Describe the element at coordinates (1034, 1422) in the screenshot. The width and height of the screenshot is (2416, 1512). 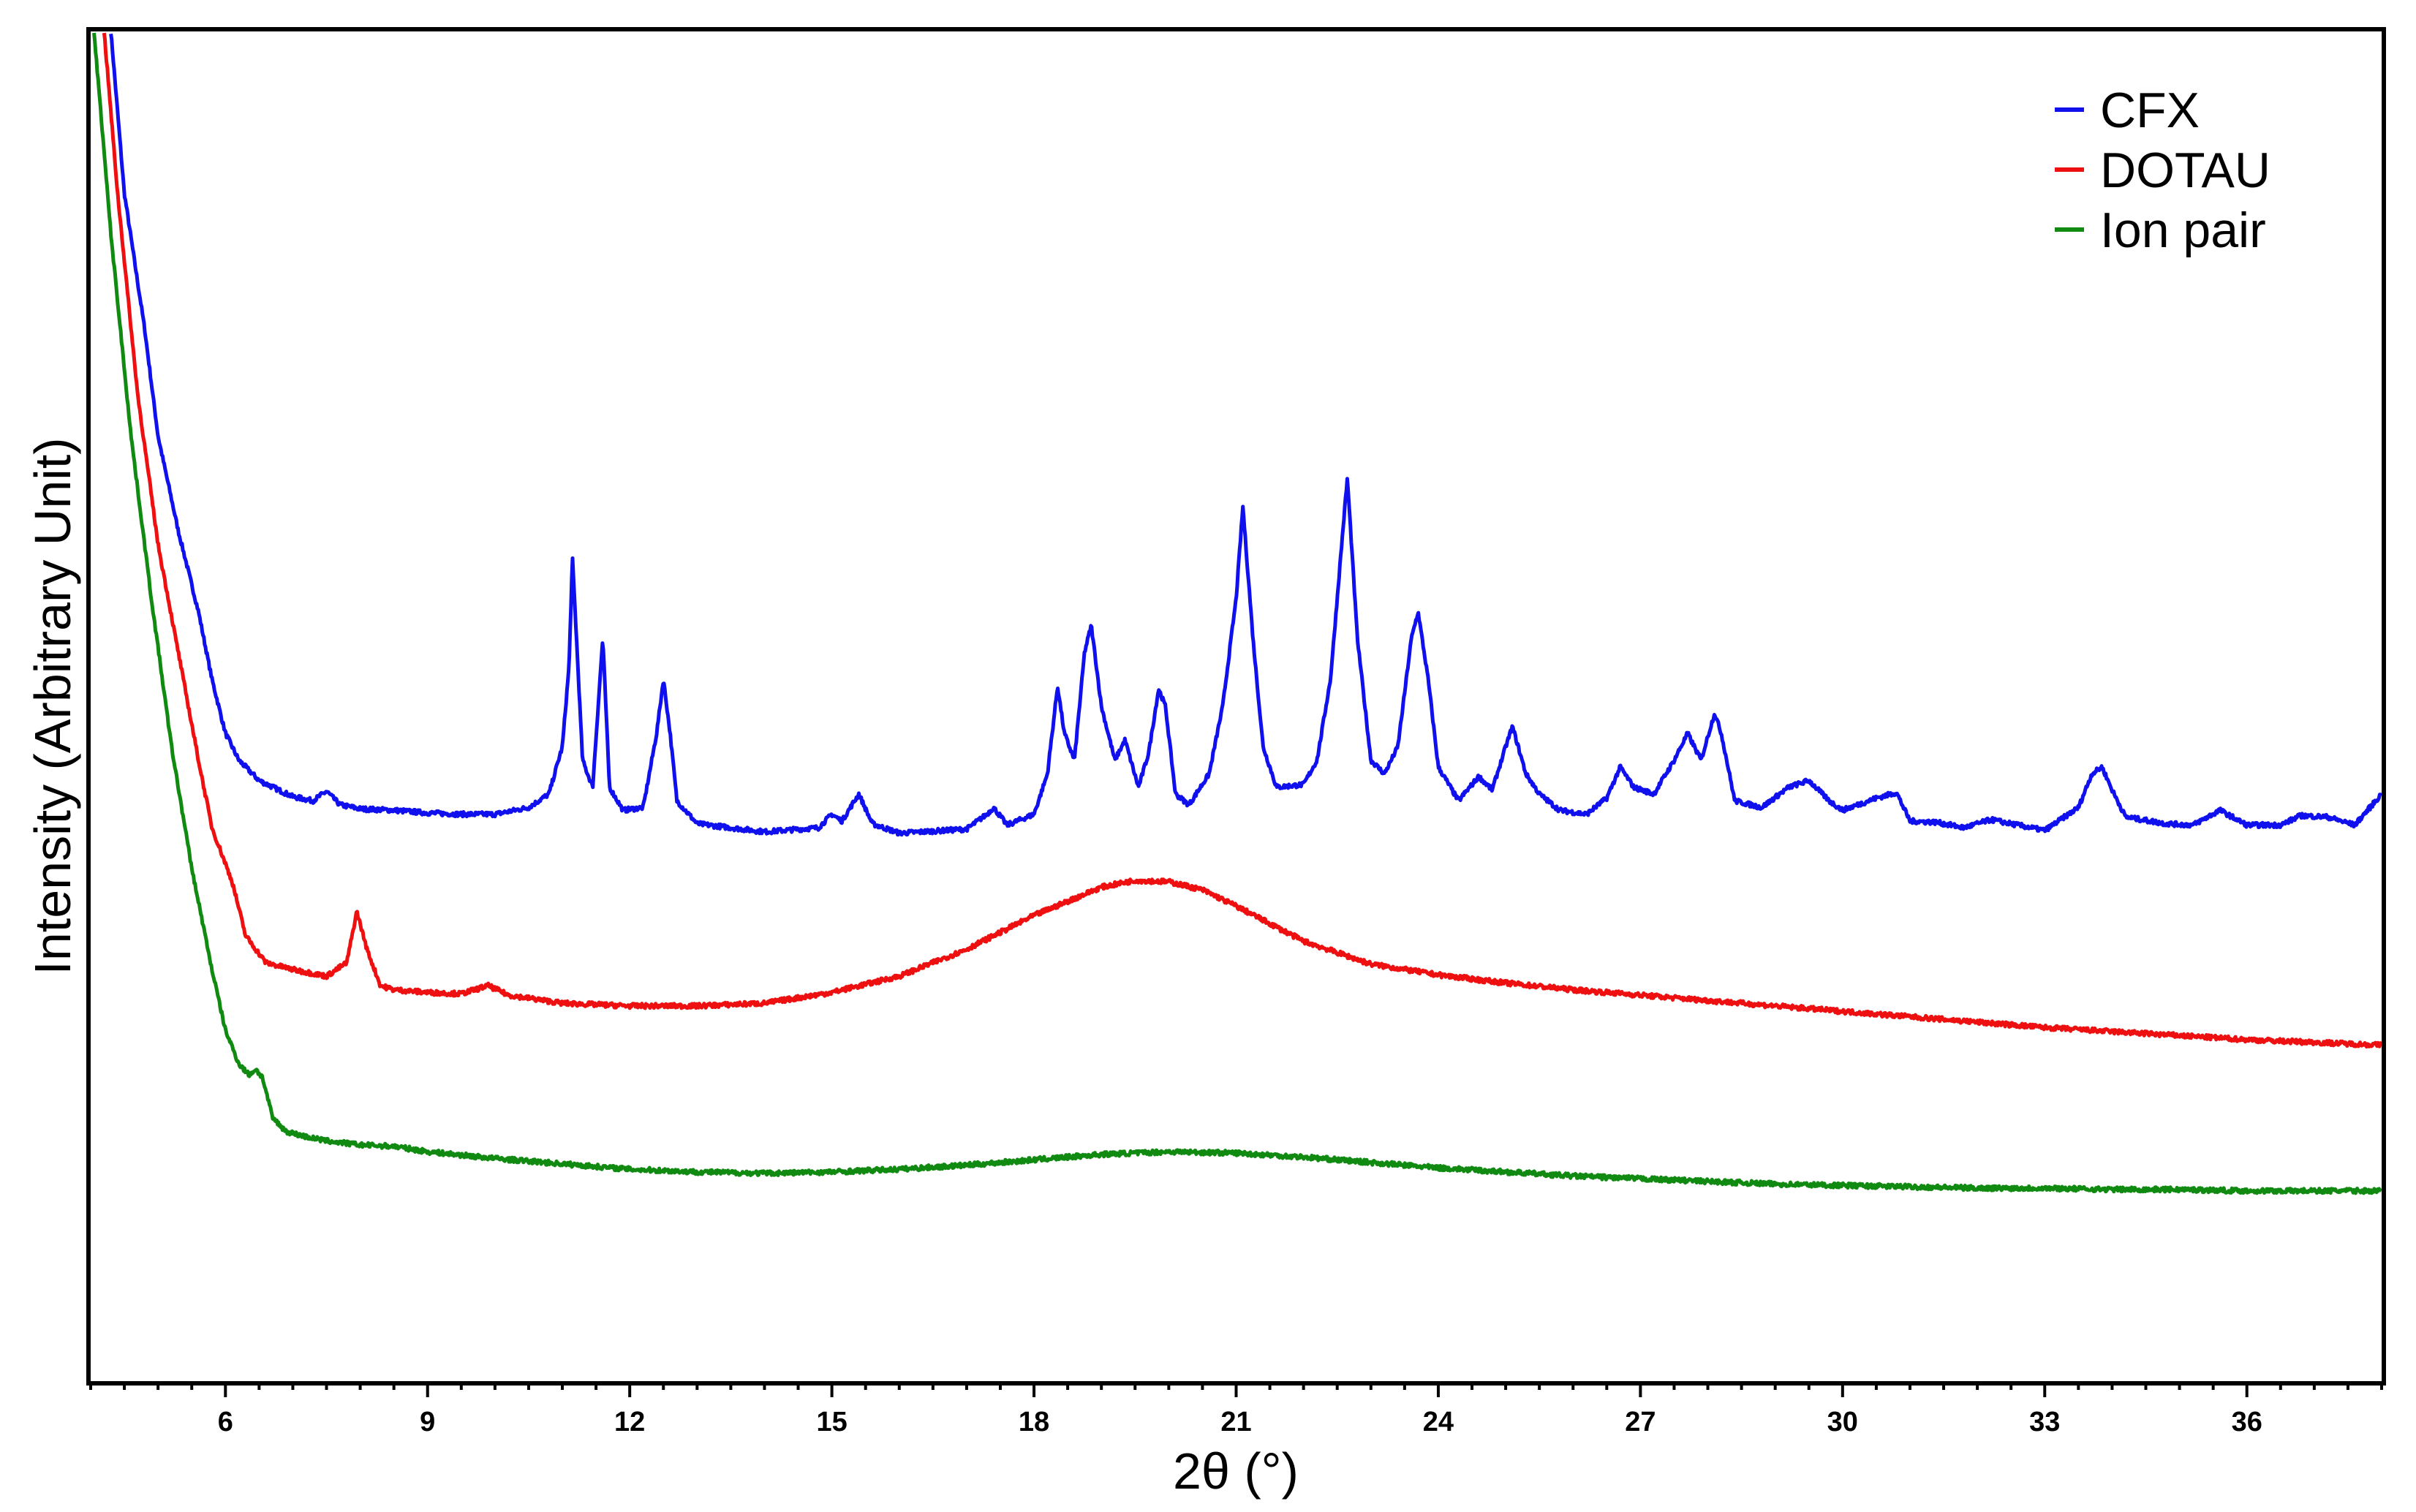
I see `x-tick-label: 18` at that location.